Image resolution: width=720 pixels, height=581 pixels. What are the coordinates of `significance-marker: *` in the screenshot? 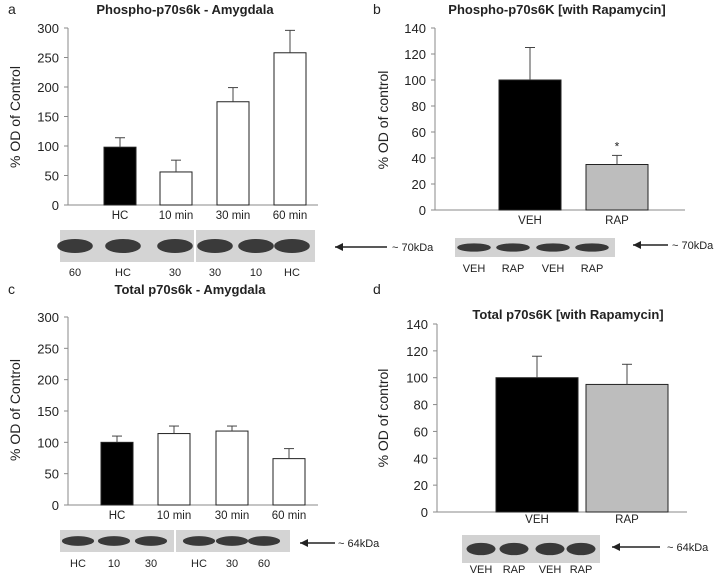 It's located at (617, 146).